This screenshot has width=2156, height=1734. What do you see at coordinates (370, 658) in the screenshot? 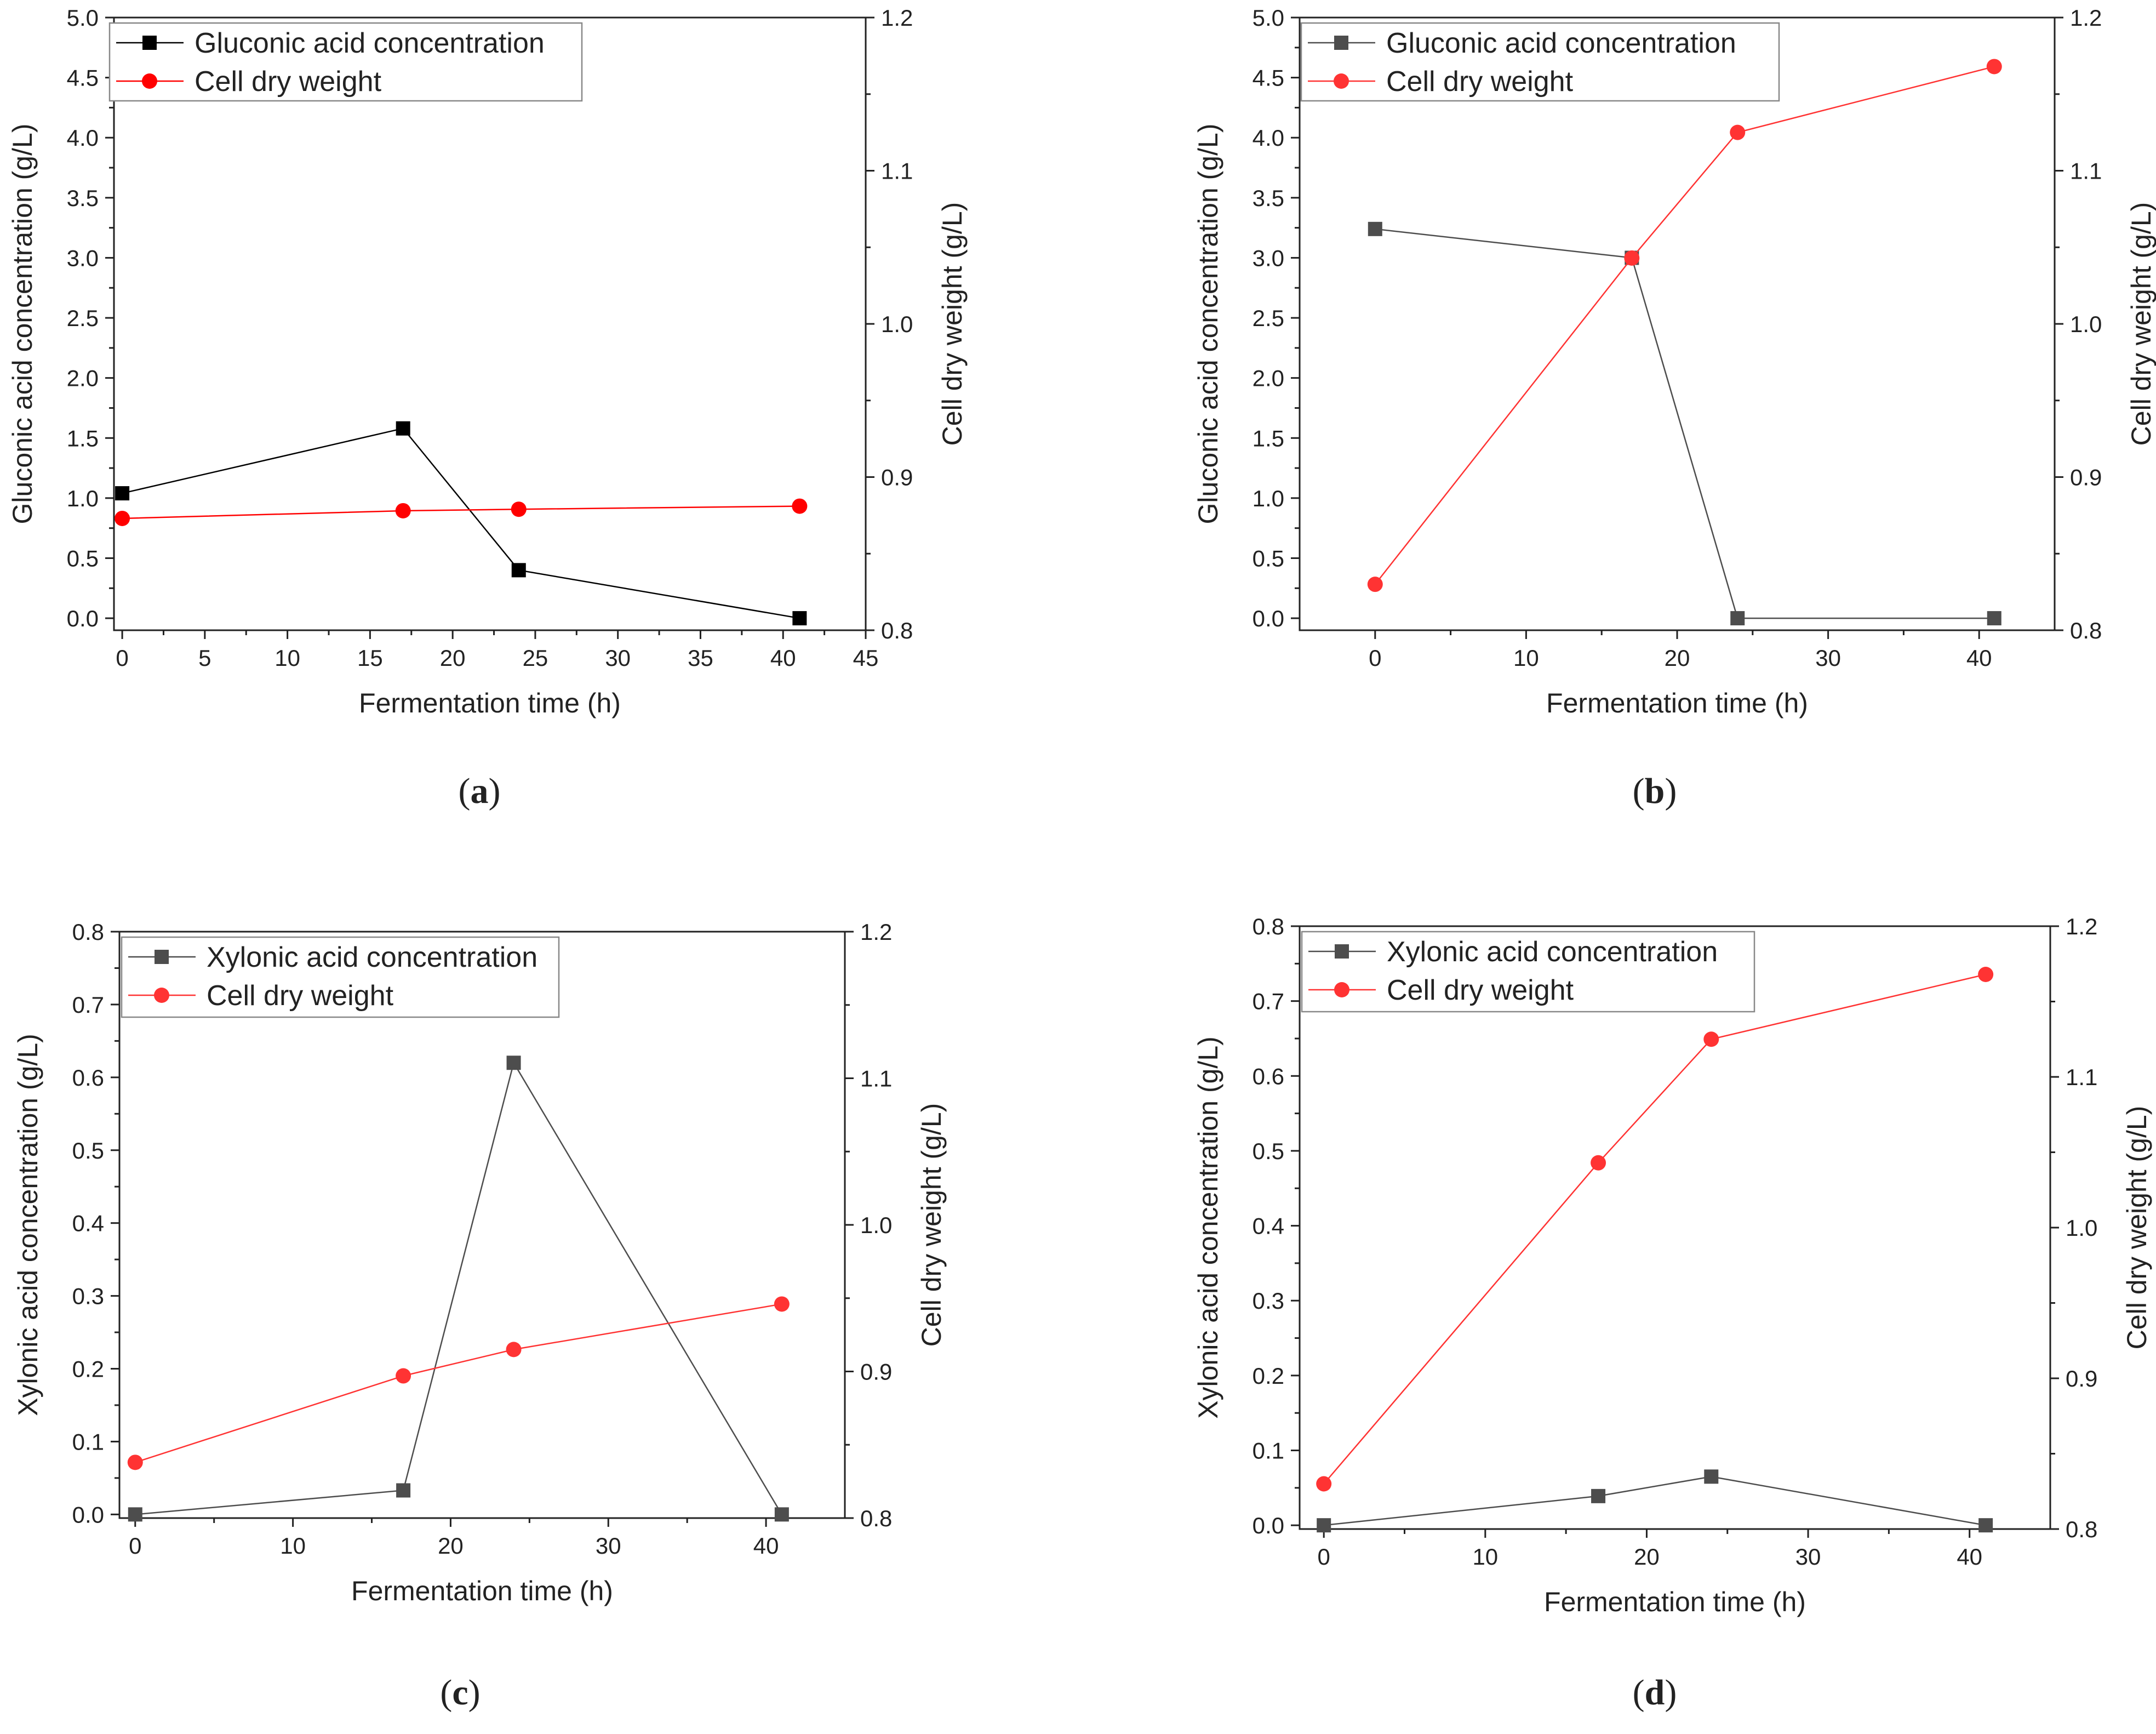
I see `x-tick-label: 15` at bounding box center [370, 658].